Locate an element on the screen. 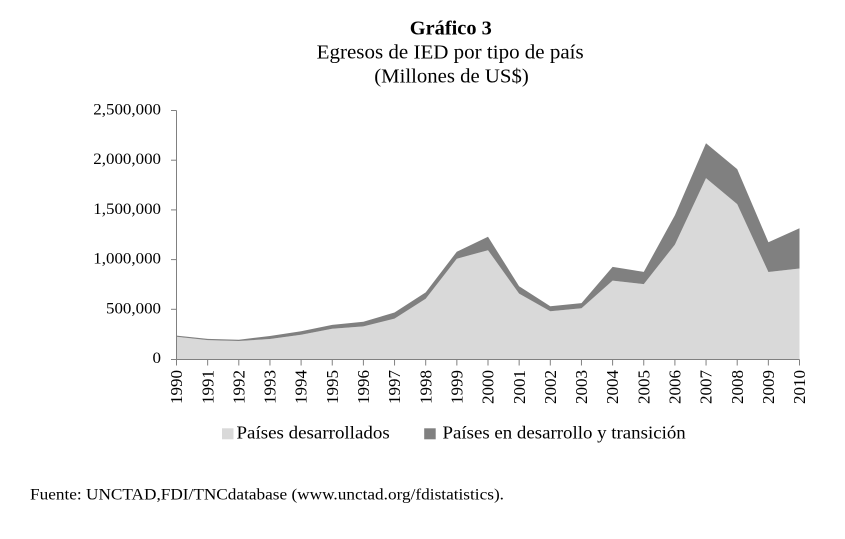 The image size is (845, 539). svg-text: 2007 is located at coordinates (706, 387).